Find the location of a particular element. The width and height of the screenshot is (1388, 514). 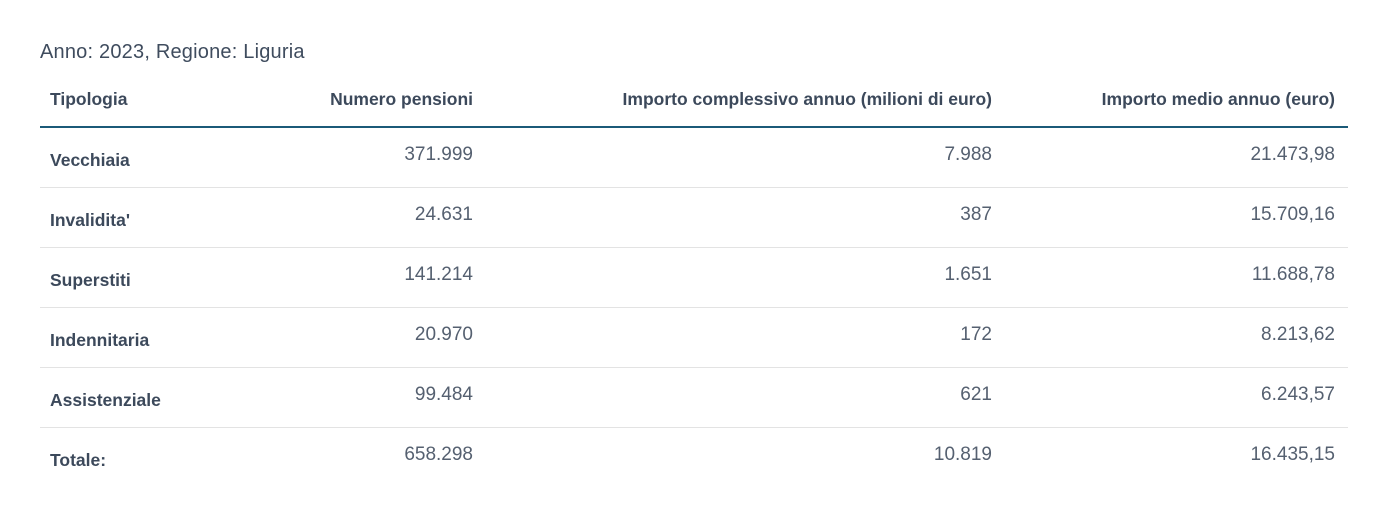

cell-numero-pensioni: 24.631 is located at coordinates (443, 214).